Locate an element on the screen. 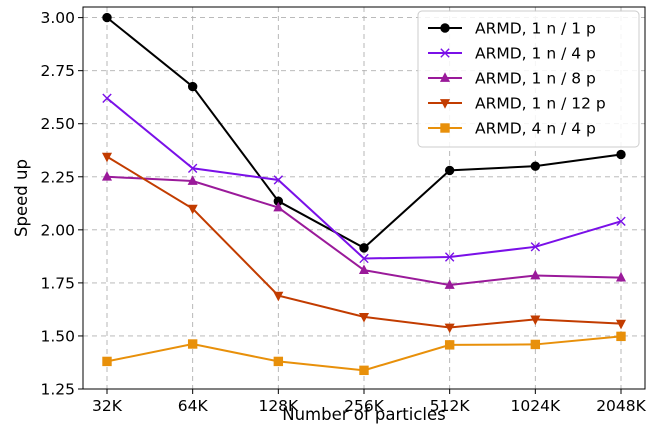 The image size is (655, 429). x-tick-label: 512K is located at coordinates (450, 406).